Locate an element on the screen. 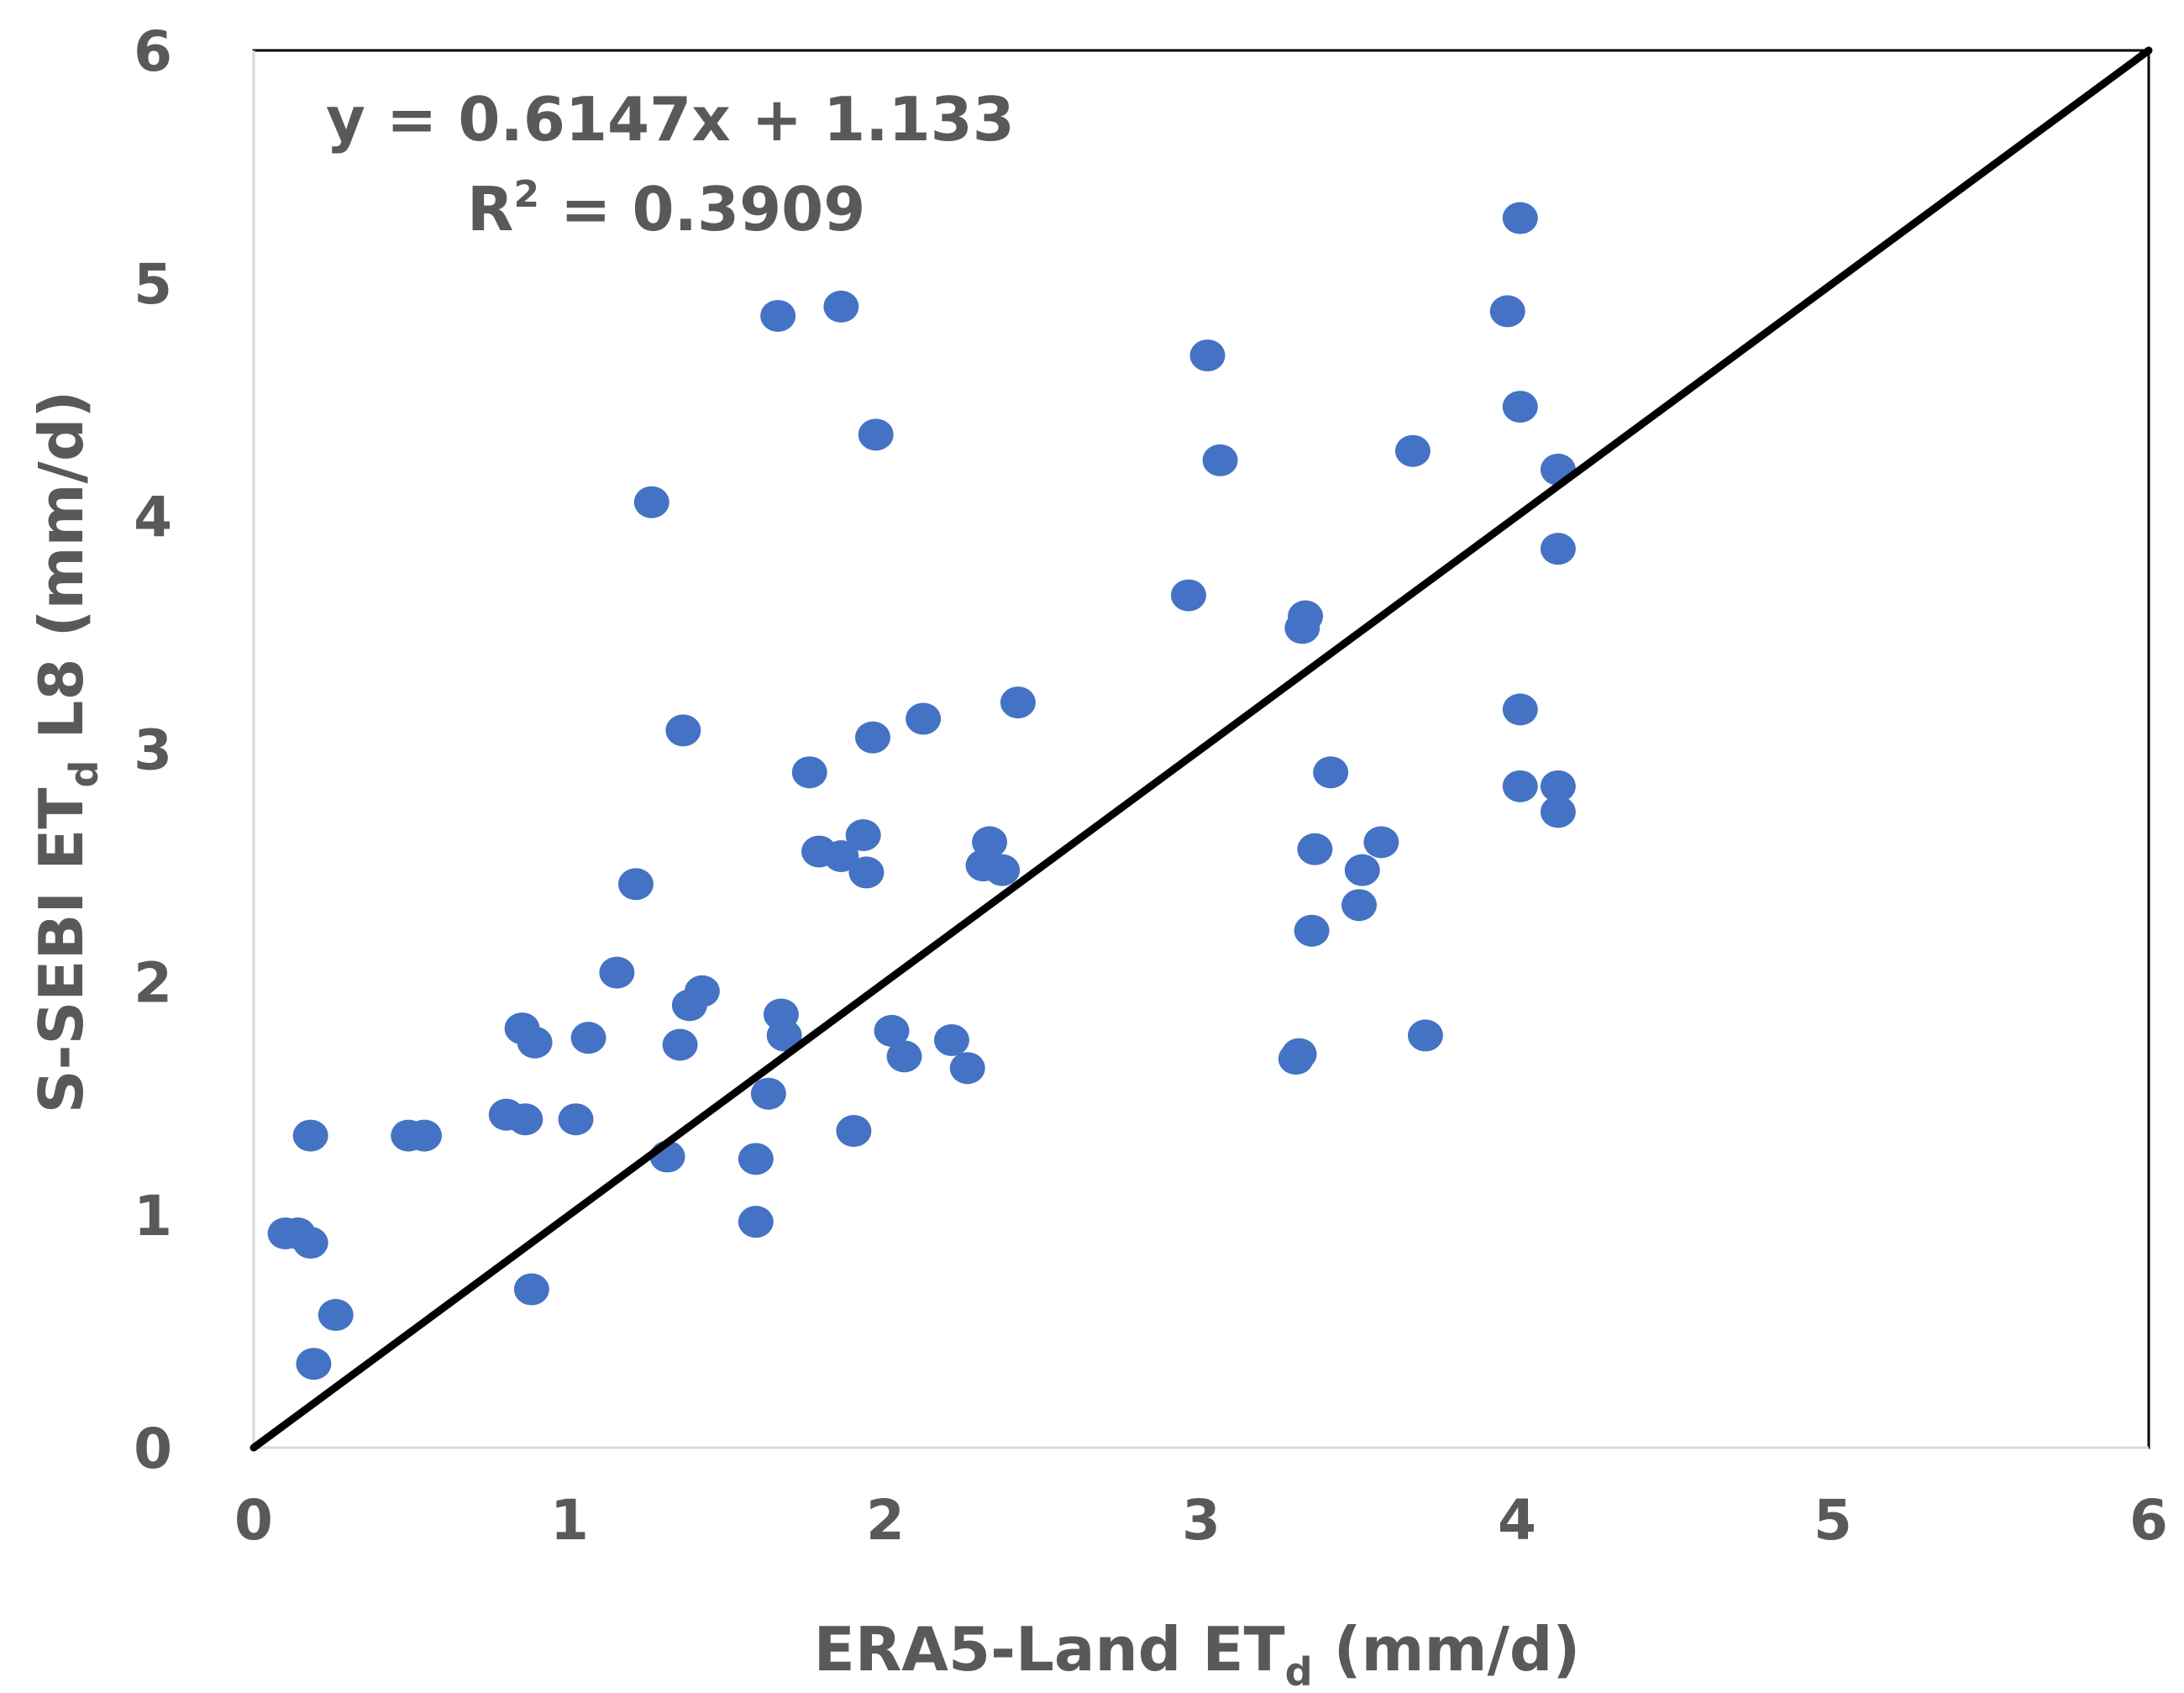 This screenshot has height=1693, width=2184. x-tick-label: 2 is located at coordinates (885, 1520).